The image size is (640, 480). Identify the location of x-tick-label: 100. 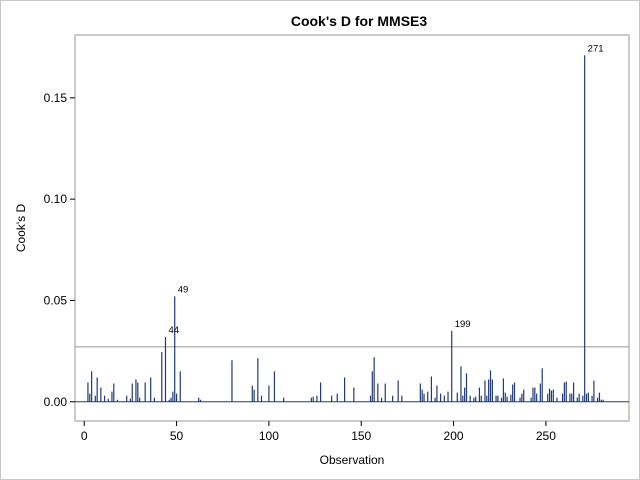
(269, 436).